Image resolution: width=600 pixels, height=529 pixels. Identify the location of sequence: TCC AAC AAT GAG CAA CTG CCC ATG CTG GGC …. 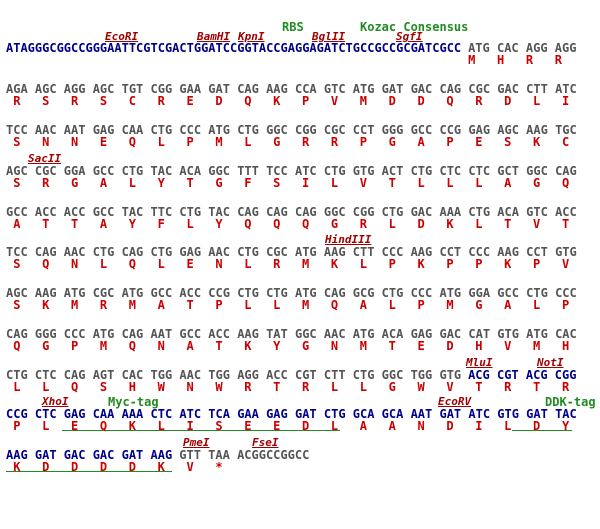
(291, 130).